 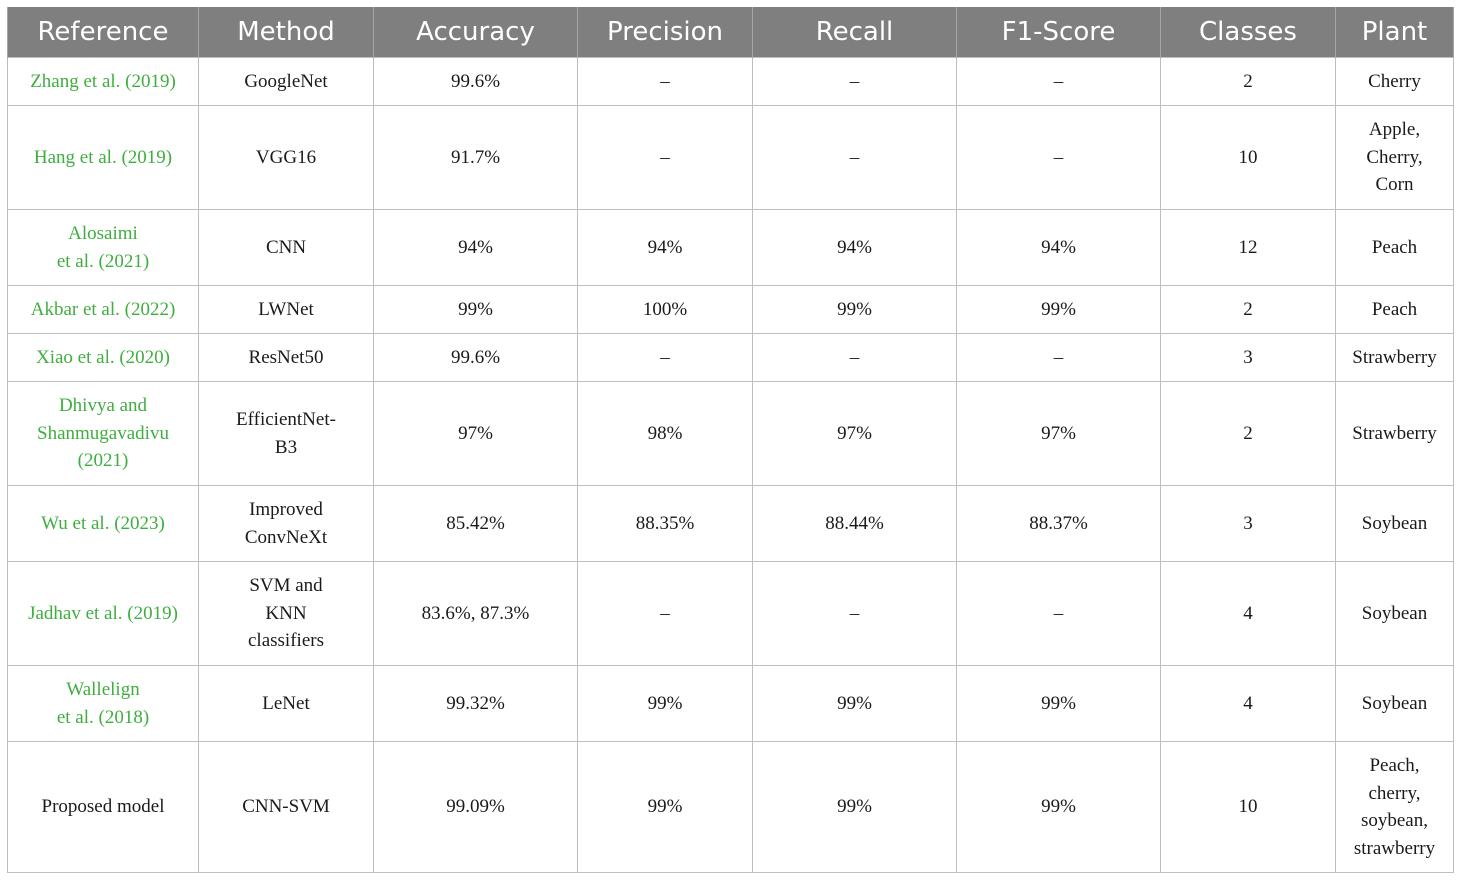 What do you see at coordinates (103, 81) in the screenshot?
I see `reference-link: Zhang et al. (2019)` at bounding box center [103, 81].